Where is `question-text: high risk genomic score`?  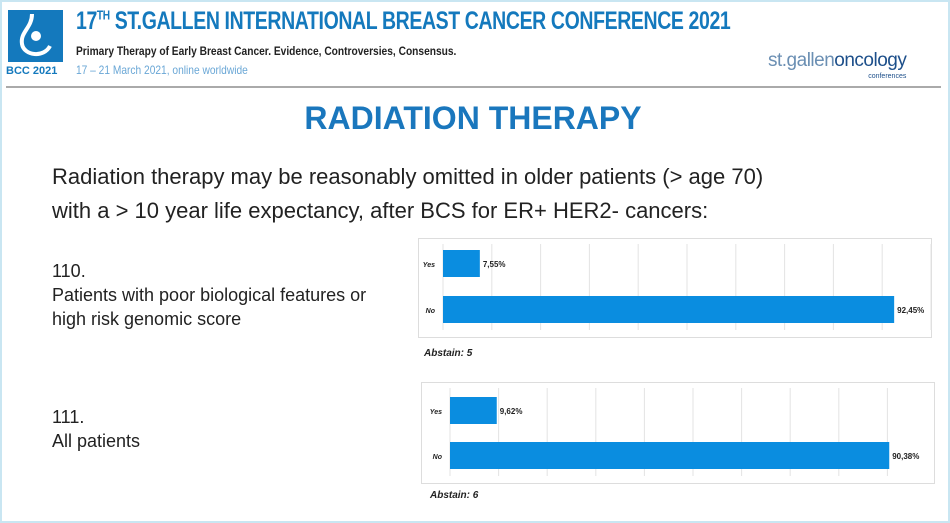 question-text: high risk genomic score is located at coordinates (147, 319).